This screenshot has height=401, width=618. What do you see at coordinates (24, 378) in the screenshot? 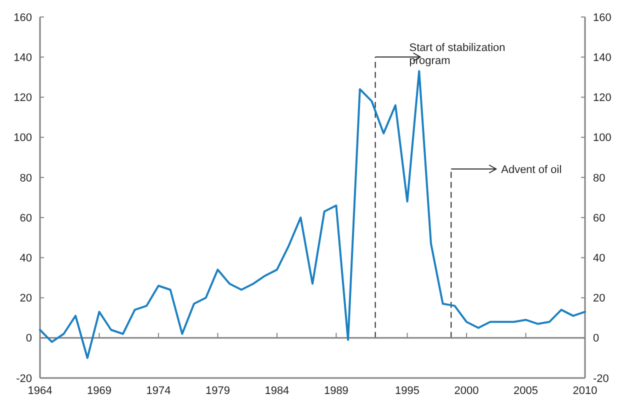
I see `y-tick-label: -20` at bounding box center [24, 378].